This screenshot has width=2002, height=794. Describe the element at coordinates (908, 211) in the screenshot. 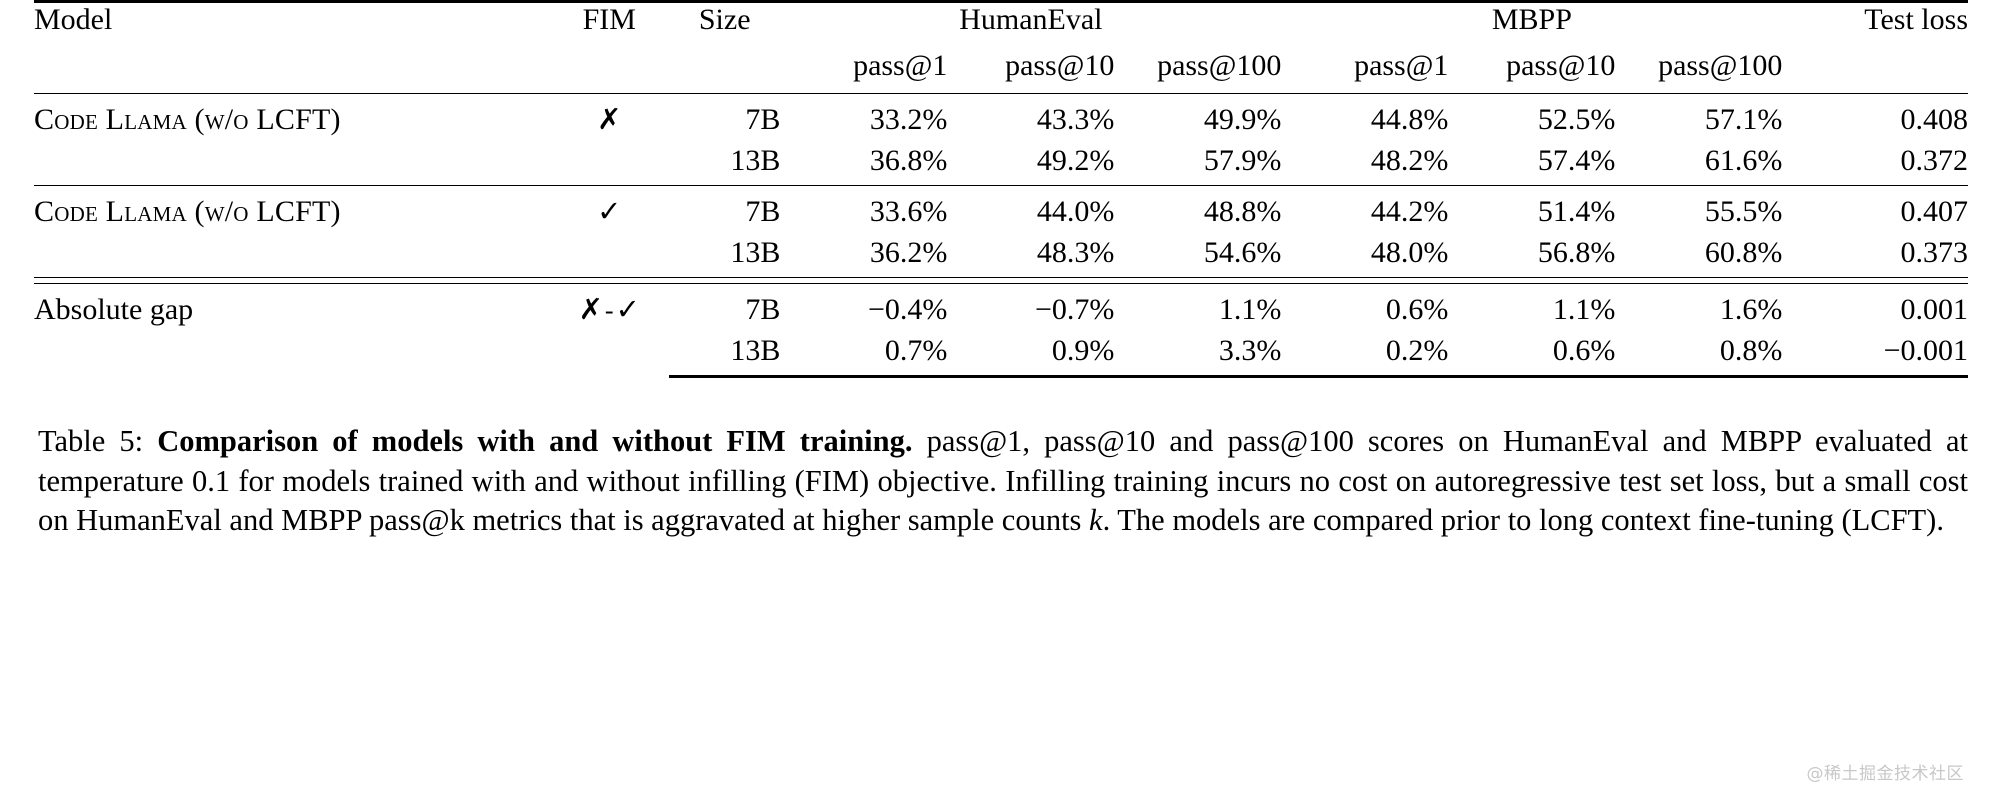

I see `cell-he-pass1: 33.6%` at that location.